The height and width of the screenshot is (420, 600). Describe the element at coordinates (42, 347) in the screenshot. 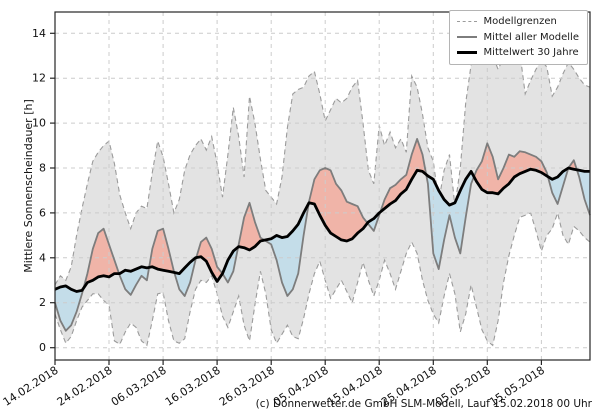

I see `y-tick-label: 0` at that location.